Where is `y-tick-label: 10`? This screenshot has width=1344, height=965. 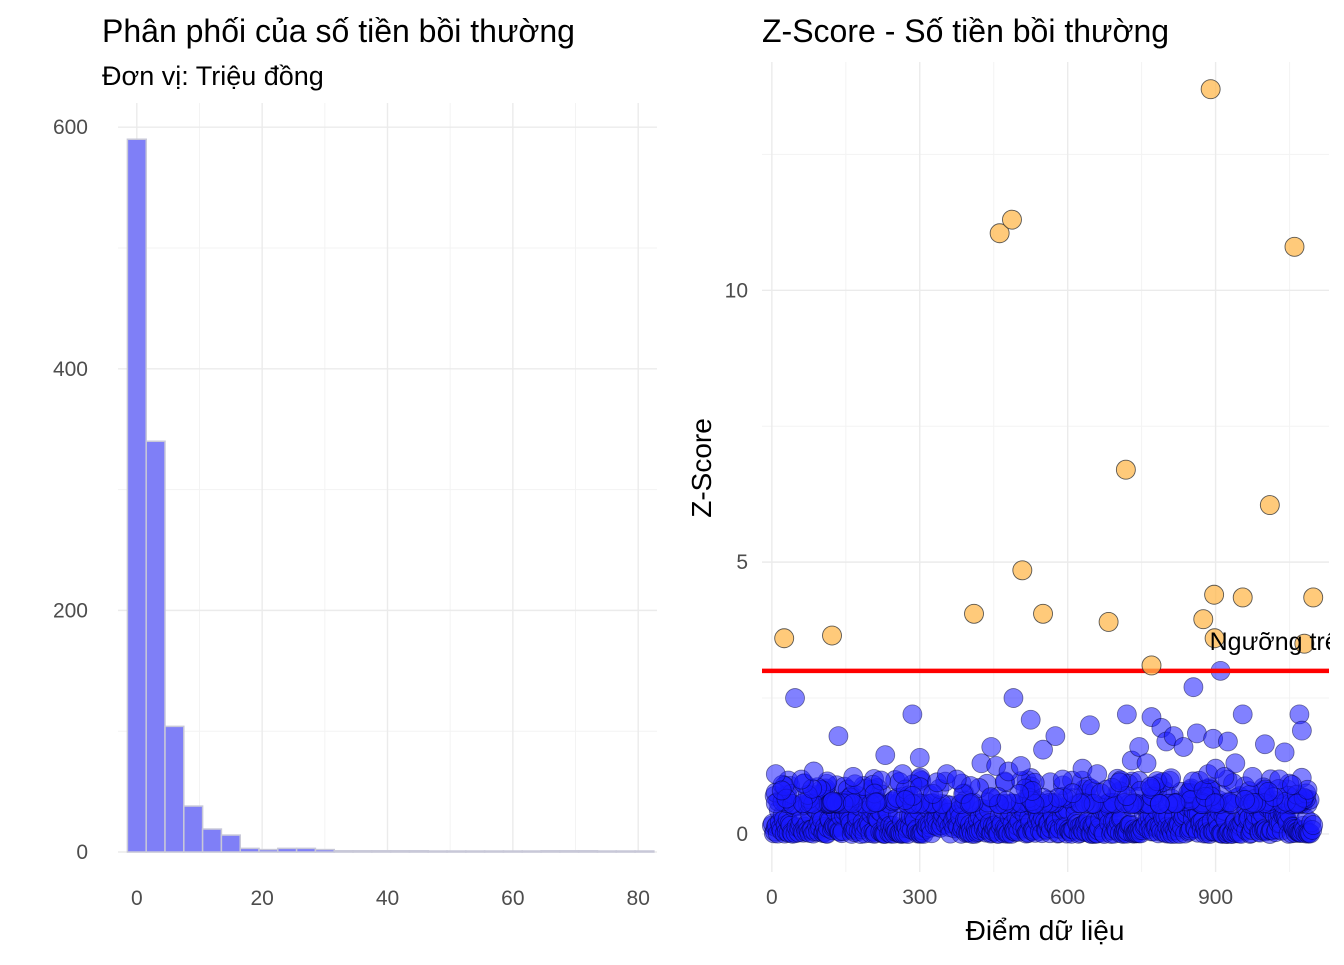
y-tick-label: 10 is located at coordinates (736, 290).